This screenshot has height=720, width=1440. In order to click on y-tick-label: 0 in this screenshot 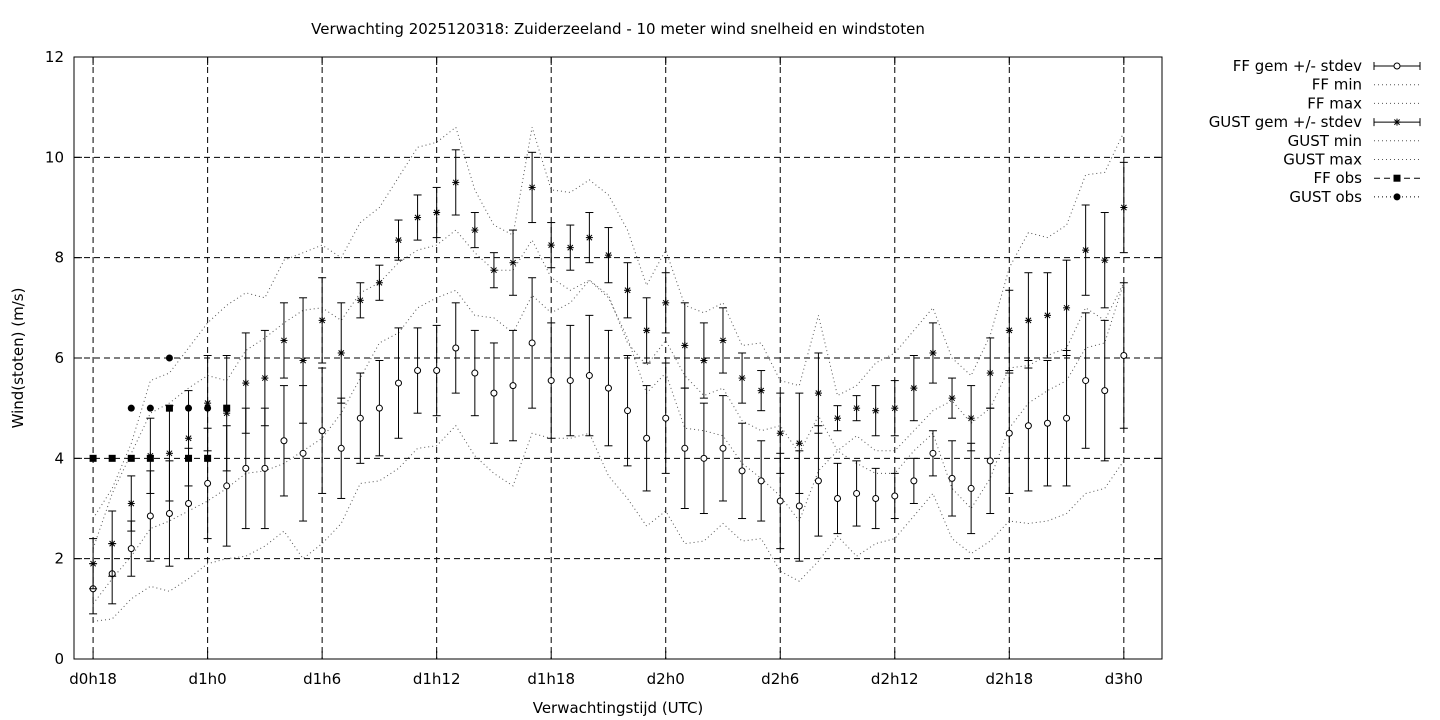, I will do `click(59, 659)`.